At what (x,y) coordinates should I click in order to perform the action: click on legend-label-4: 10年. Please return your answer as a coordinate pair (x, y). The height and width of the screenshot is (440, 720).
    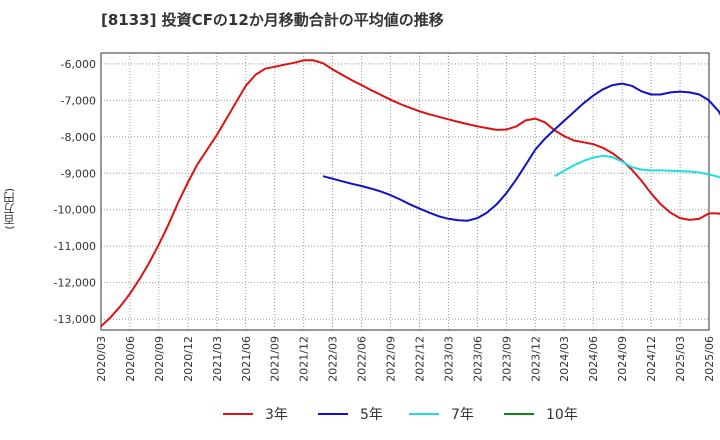
    Looking at the image, I should click on (562, 415).